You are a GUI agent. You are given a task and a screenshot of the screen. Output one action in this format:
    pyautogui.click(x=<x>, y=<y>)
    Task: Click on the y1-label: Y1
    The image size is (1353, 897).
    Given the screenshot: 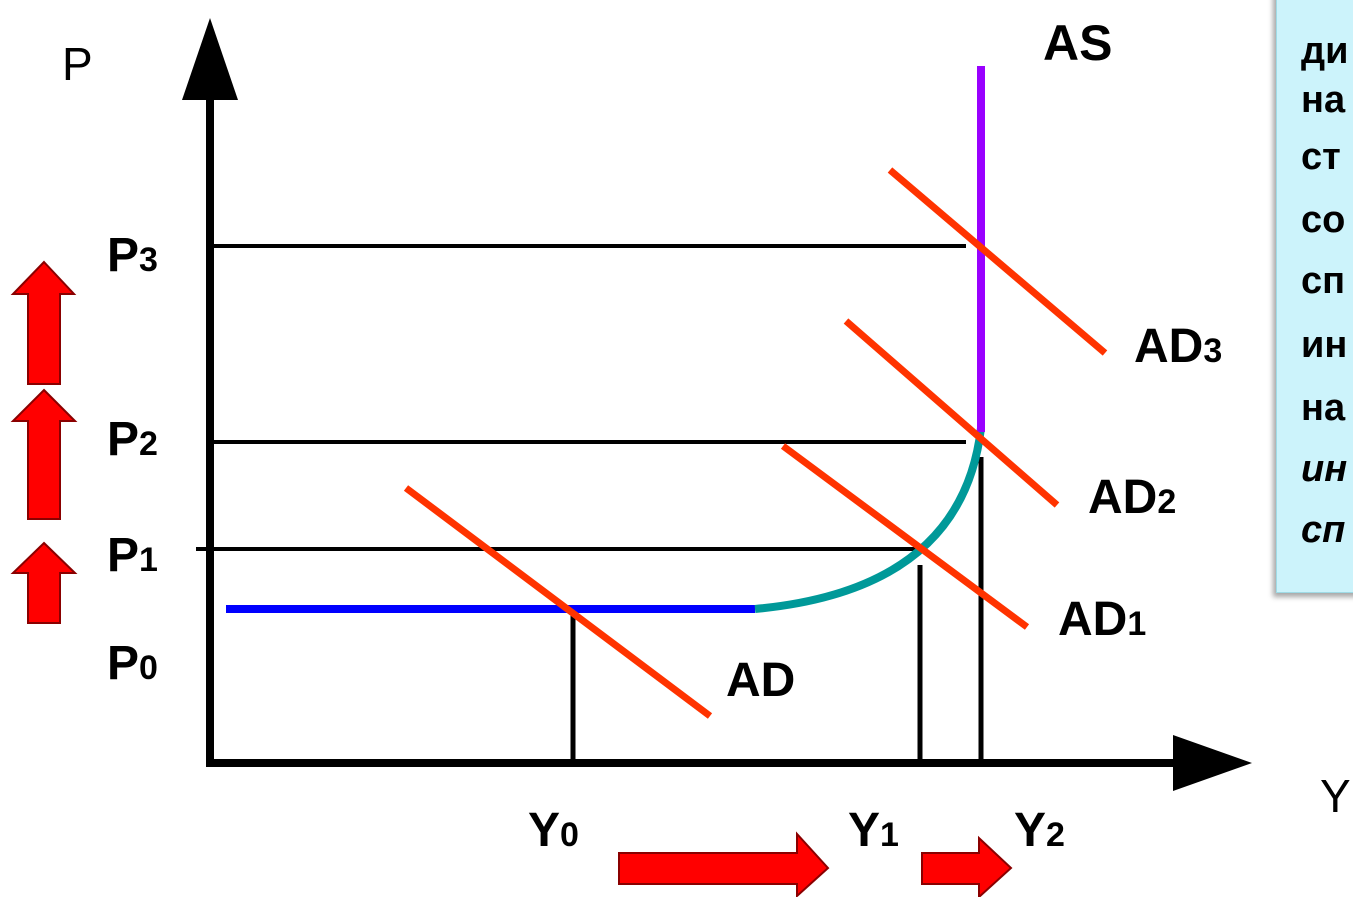 What is the action you would take?
    pyautogui.click(x=873, y=830)
    